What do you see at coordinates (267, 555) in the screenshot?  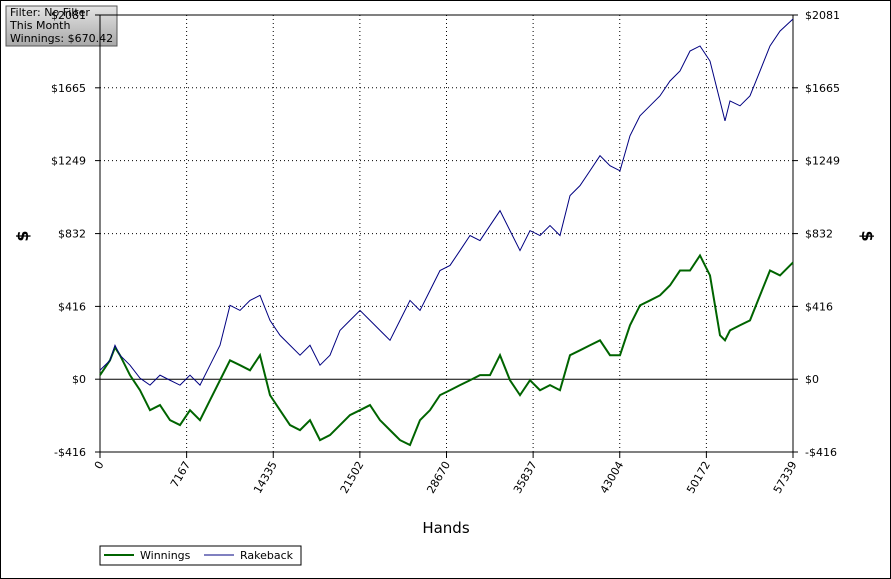 I see `legend-label: Rakeback` at bounding box center [267, 555].